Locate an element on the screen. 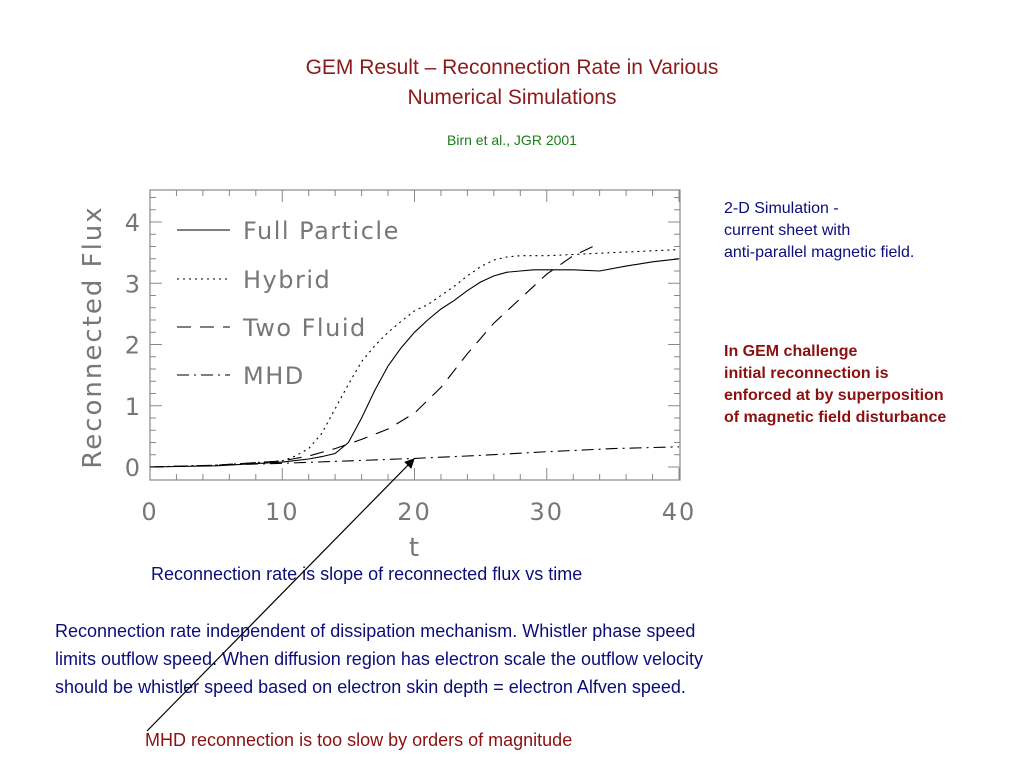 Image resolution: width=1024 pixels, height=768 pixels. x-axis-label: t is located at coordinates (414, 548).